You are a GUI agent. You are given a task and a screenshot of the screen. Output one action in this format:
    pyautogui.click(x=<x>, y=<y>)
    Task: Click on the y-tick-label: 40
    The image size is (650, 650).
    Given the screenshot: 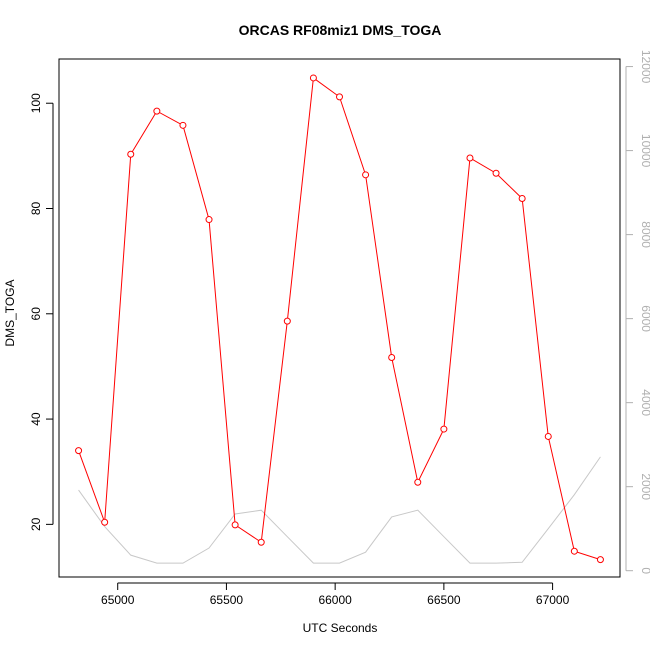 What is the action you would take?
    pyautogui.click(x=36, y=419)
    